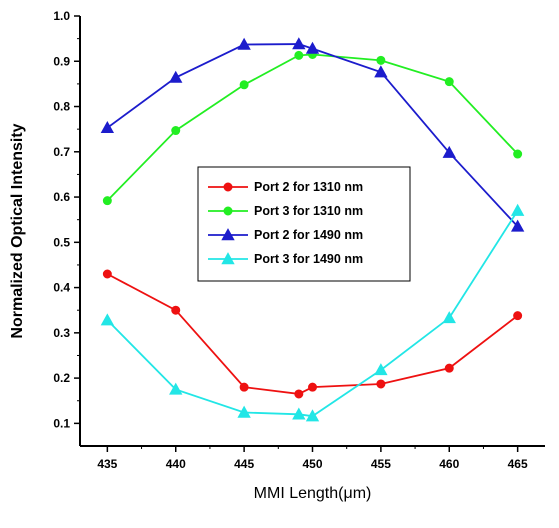  What do you see at coordinates (308, 187) in the screenshot?
I see `legend-label: Port 2 for 1310 nm` at bounding box center [308, 187].